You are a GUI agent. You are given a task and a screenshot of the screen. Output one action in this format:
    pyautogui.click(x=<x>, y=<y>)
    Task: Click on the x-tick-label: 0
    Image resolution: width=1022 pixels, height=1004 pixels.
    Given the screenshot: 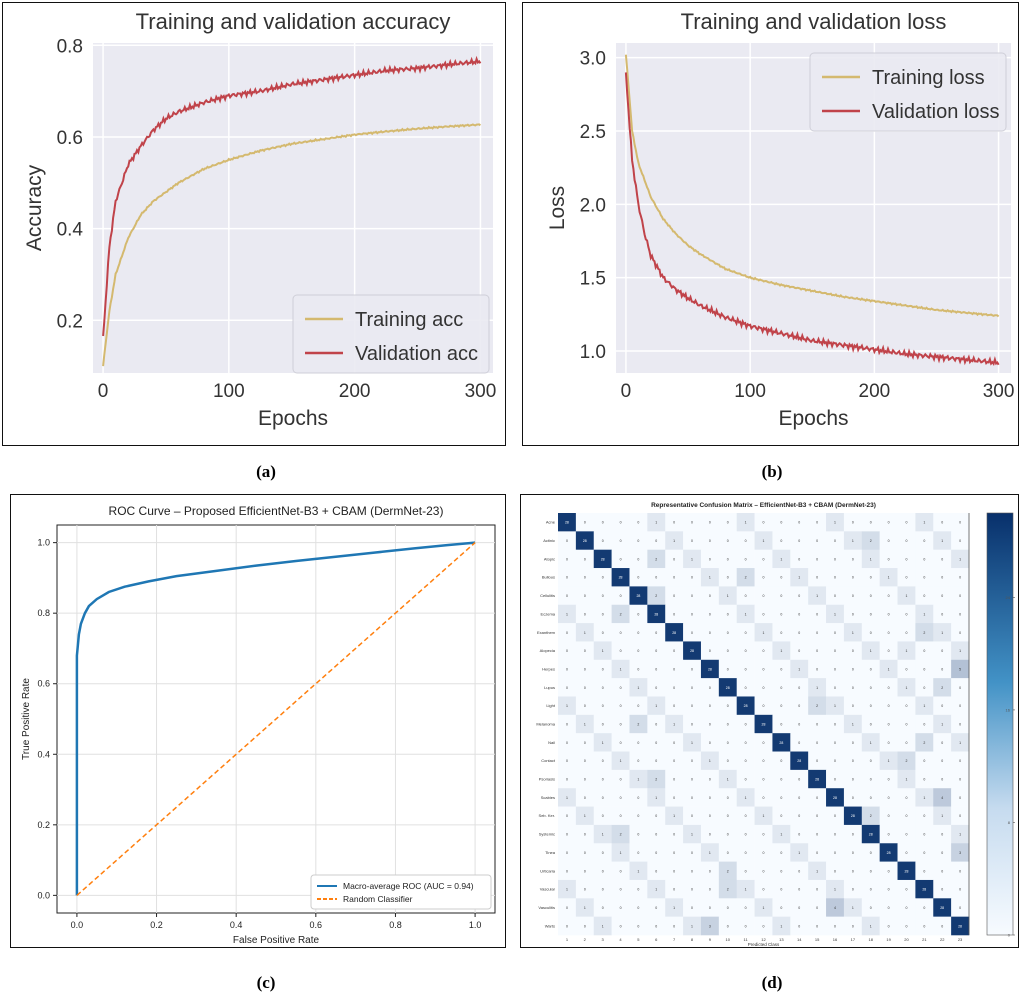 What is the action you would take?
    pyautogui.click(x=103, y=391)
    